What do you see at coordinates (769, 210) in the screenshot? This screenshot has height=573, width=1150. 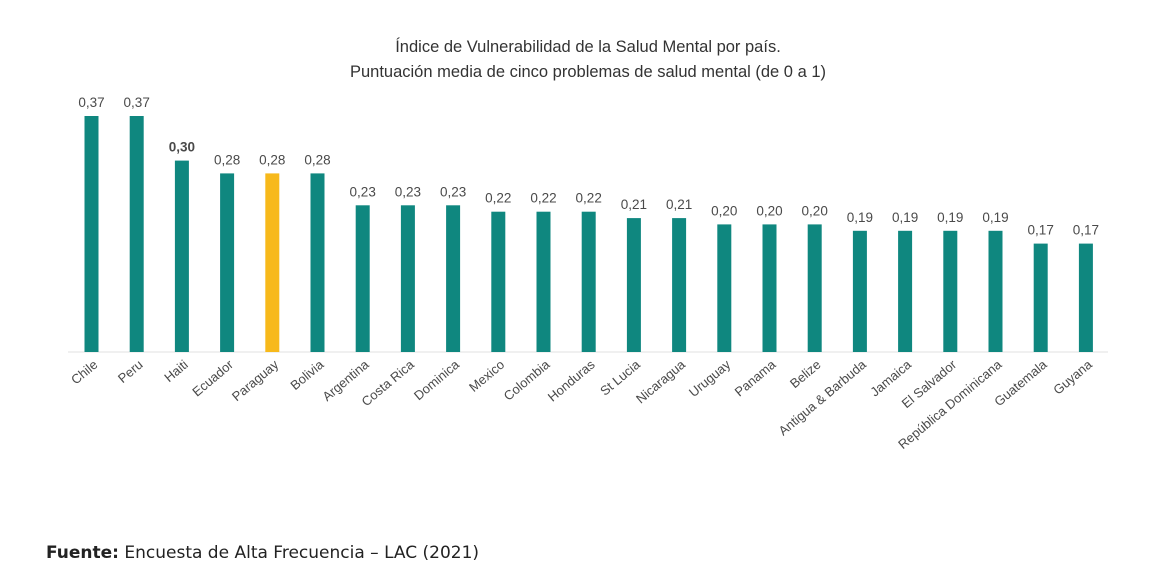 I see `value-label-panama: 0,20` at bounding box center [769, 210].